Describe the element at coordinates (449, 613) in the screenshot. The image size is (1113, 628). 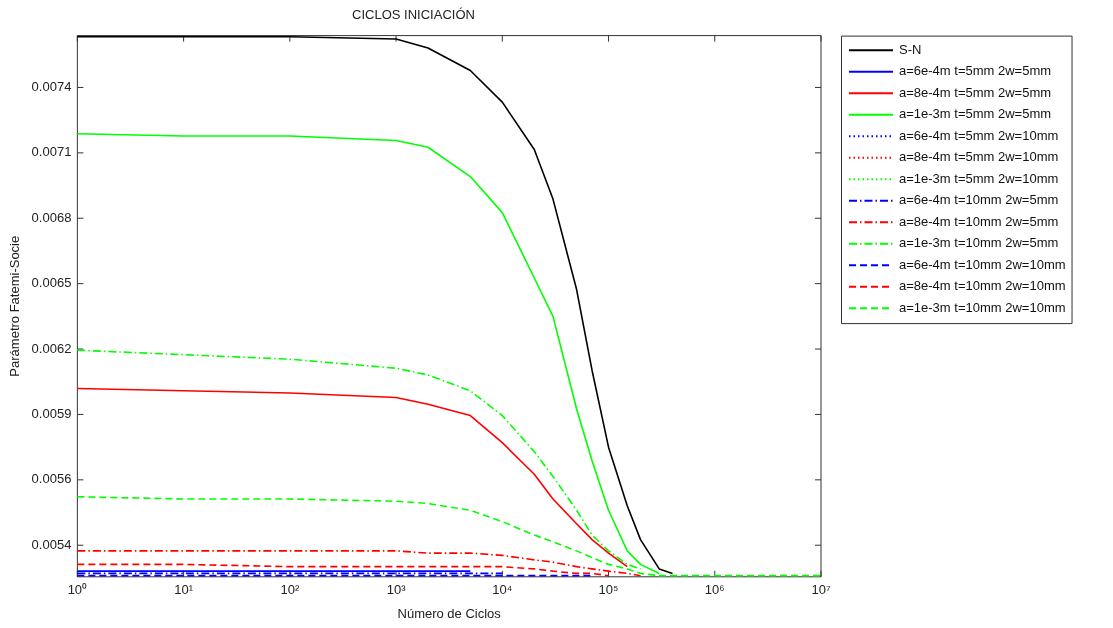
I see `x-axis-title: Número de Ciclos` at that location.